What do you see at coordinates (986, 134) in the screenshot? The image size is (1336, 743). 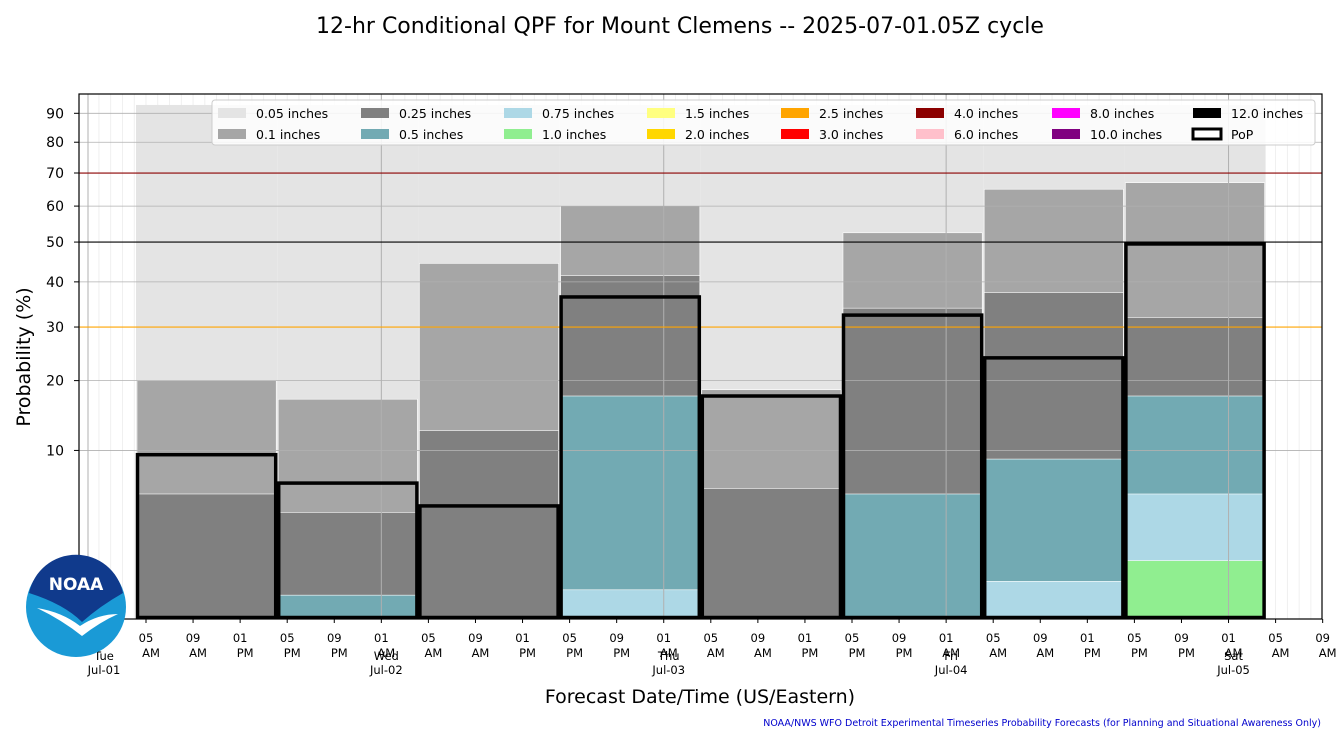 I see `legend-label: 6.0 inches` at bounding box center [986, 134].